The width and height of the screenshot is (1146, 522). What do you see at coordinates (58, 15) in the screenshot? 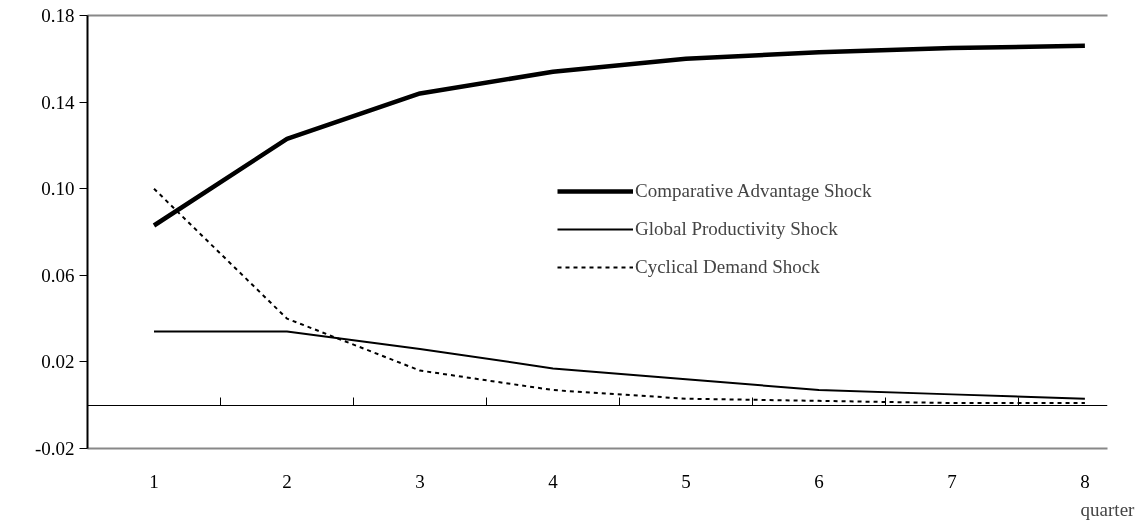
I see `y-tick-label: 0.18` at bounding box center [58, 15].